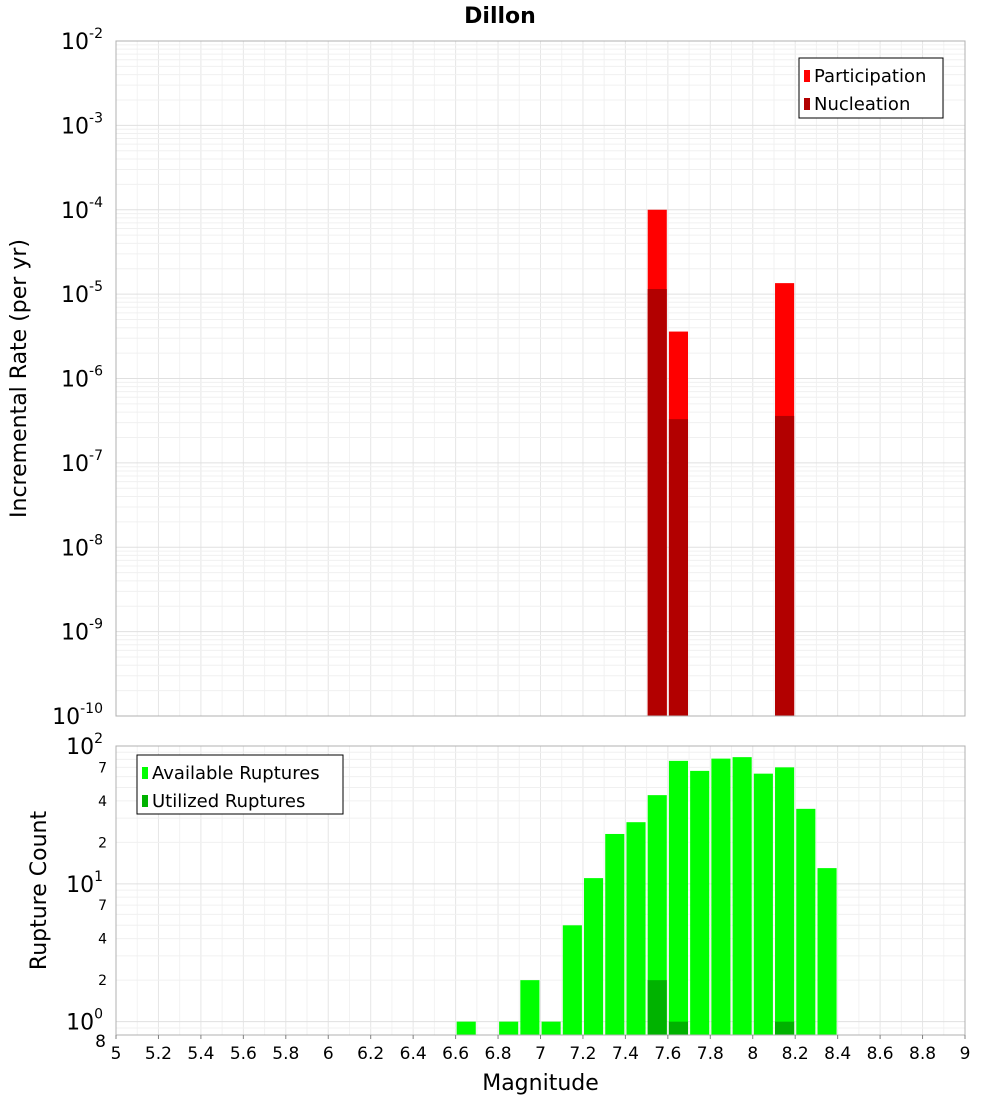  Describe the element at coordinates (82, 209) in the screenshot. I see `rate-y-tick-label: 10⁻⁴` at that location.